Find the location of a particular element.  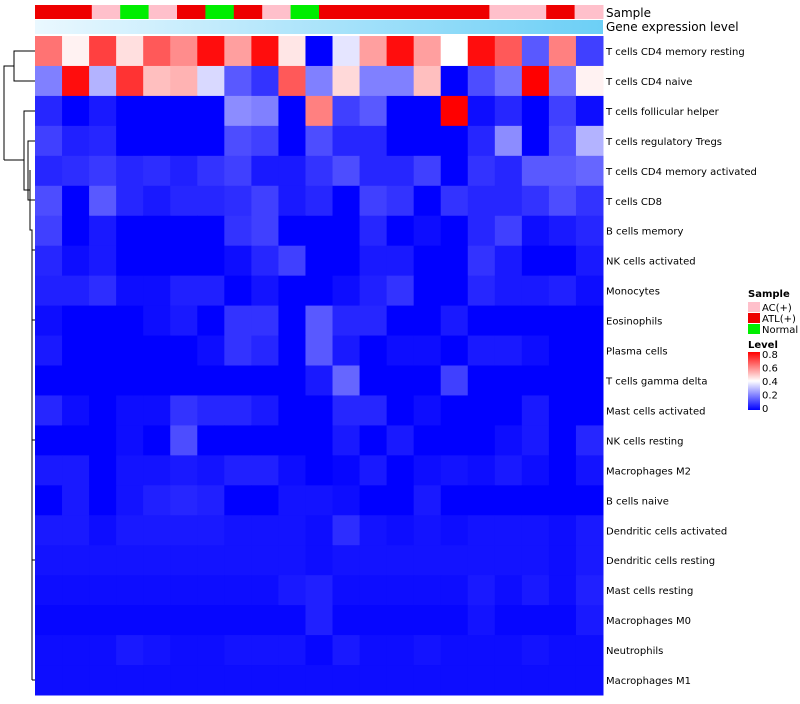

level-tick-label: 0.2 is located at coordinates (770, 396).